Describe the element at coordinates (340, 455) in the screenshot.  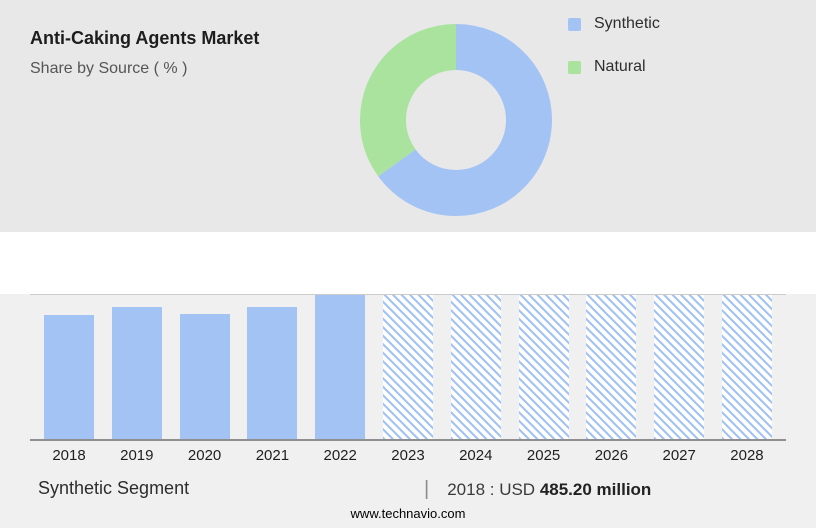
I see `x-axis-label-2022: 2022` at that location.